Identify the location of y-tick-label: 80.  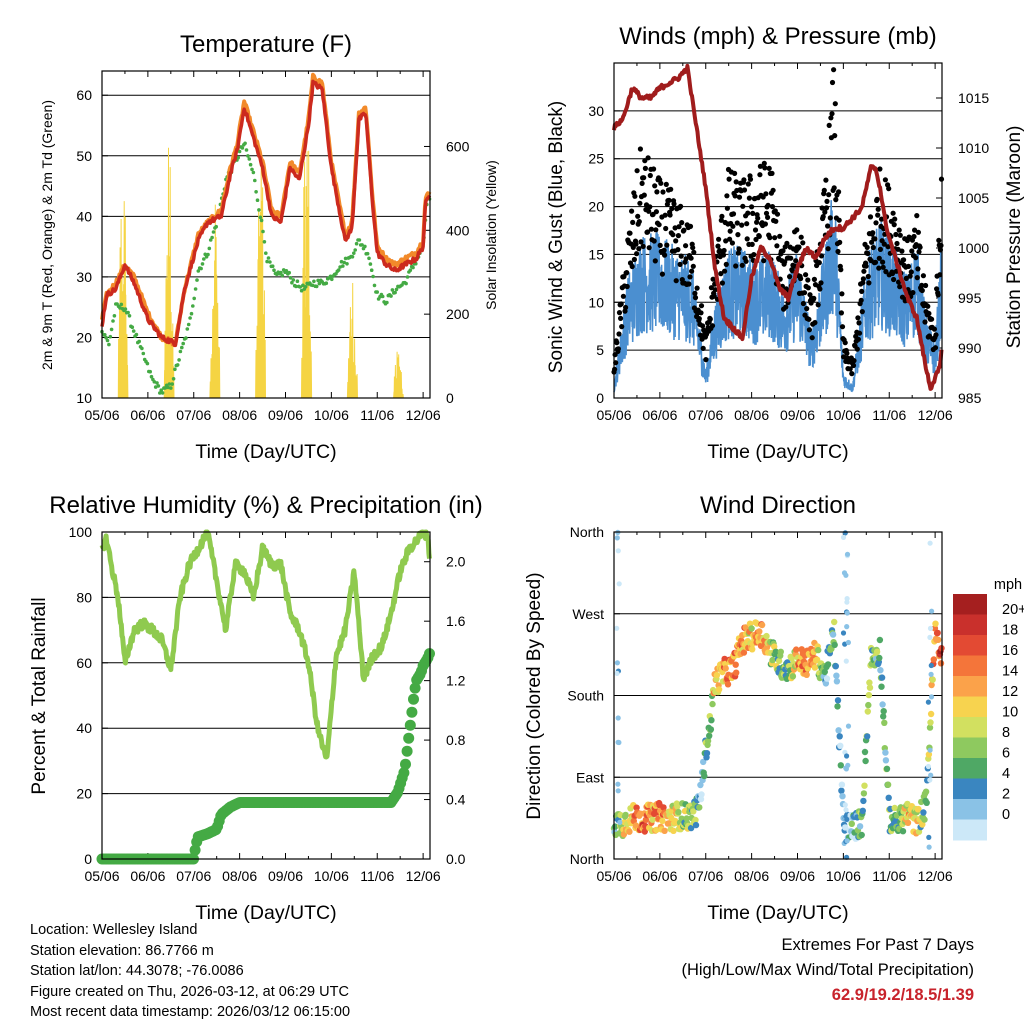
(84, 597).